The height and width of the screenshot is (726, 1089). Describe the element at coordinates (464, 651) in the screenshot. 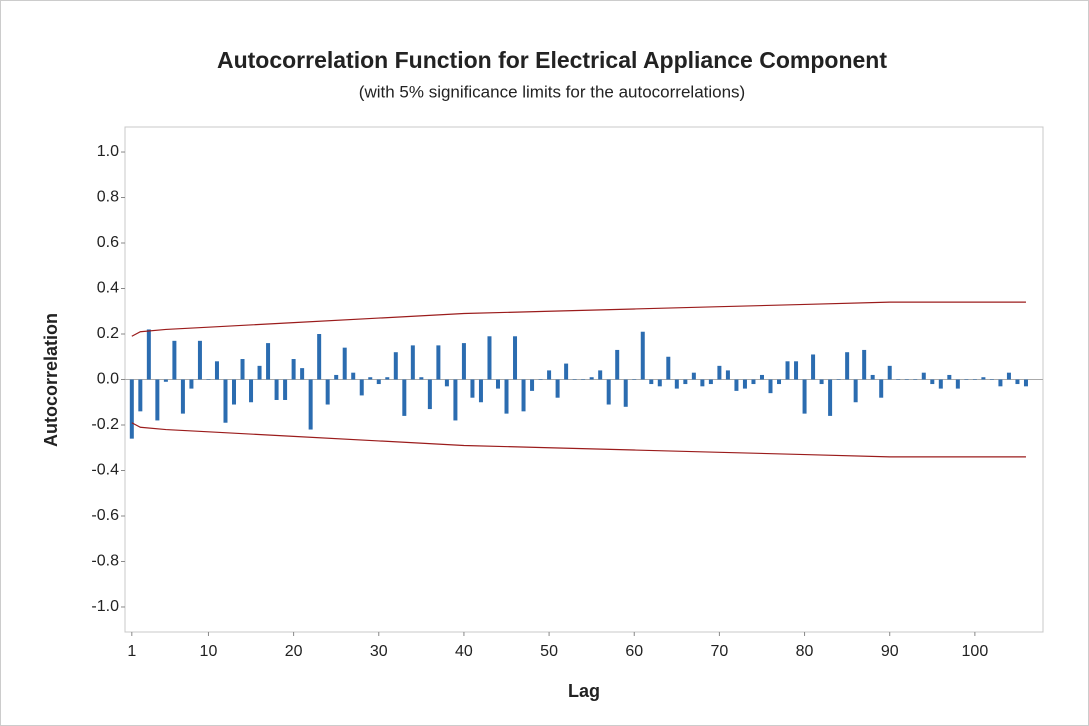

I see `x-tick-label: 40` at that location.